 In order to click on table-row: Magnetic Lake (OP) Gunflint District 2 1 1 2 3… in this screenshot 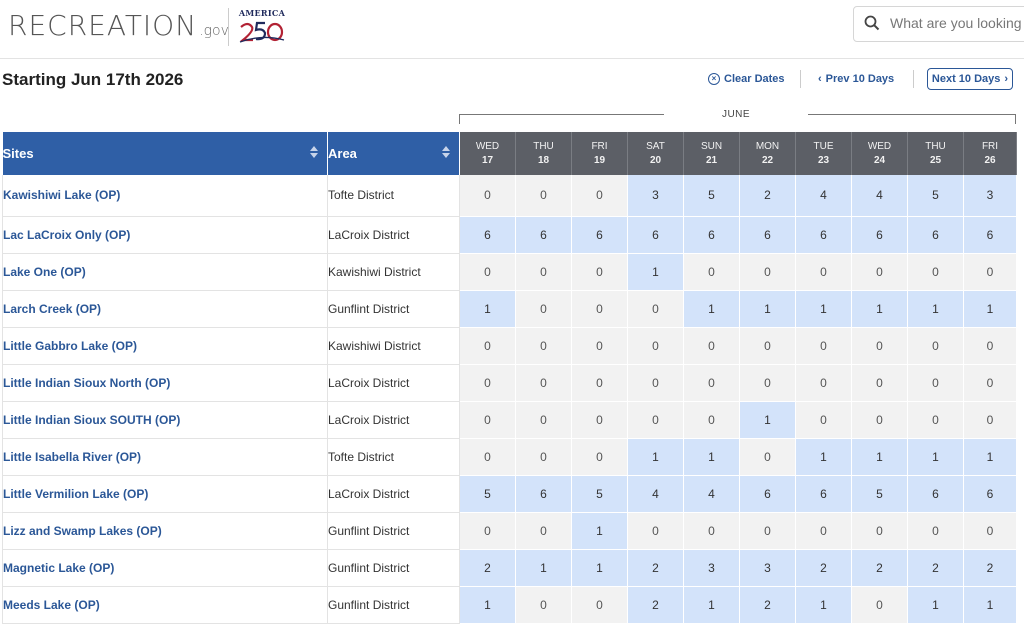, I will do `click(509, 568)`.